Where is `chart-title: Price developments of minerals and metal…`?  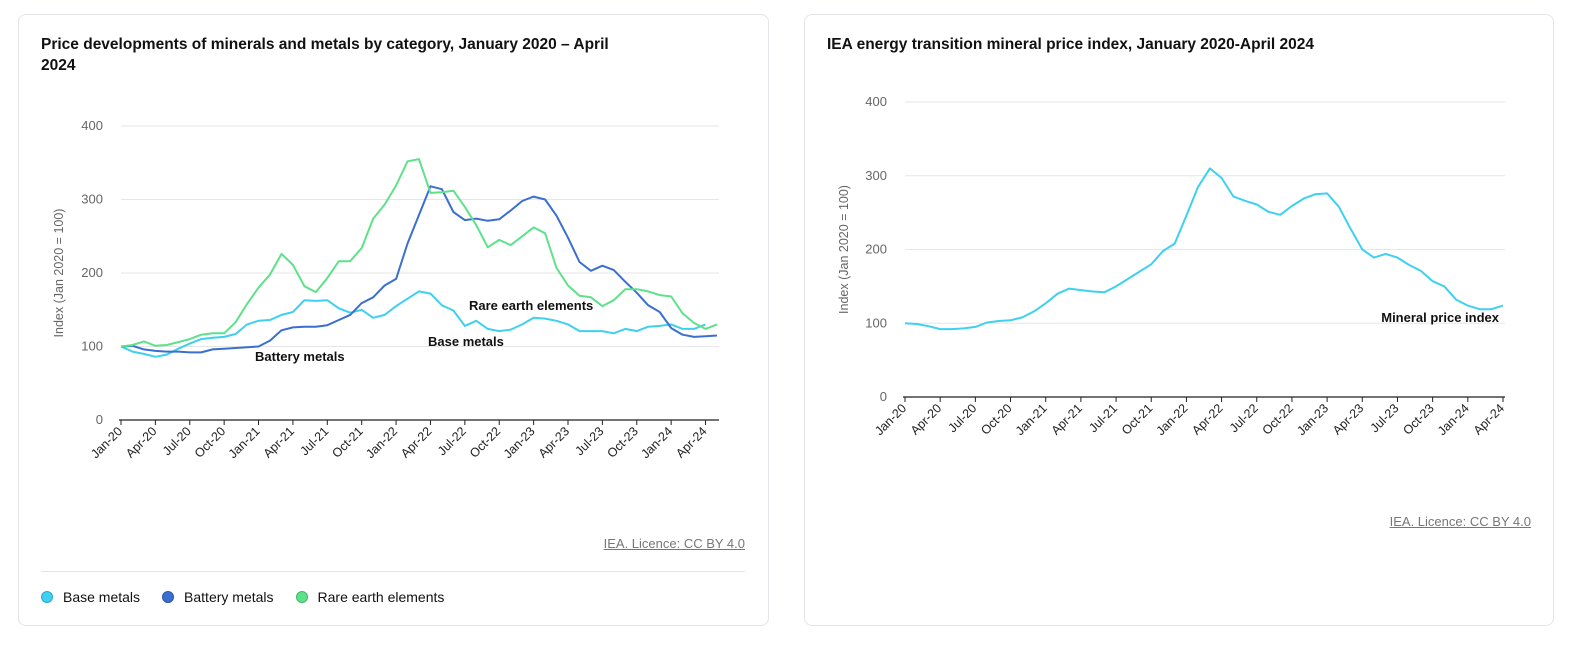
chart-title: Price developments of minerals and metal… is located at coordinates (325, 55).